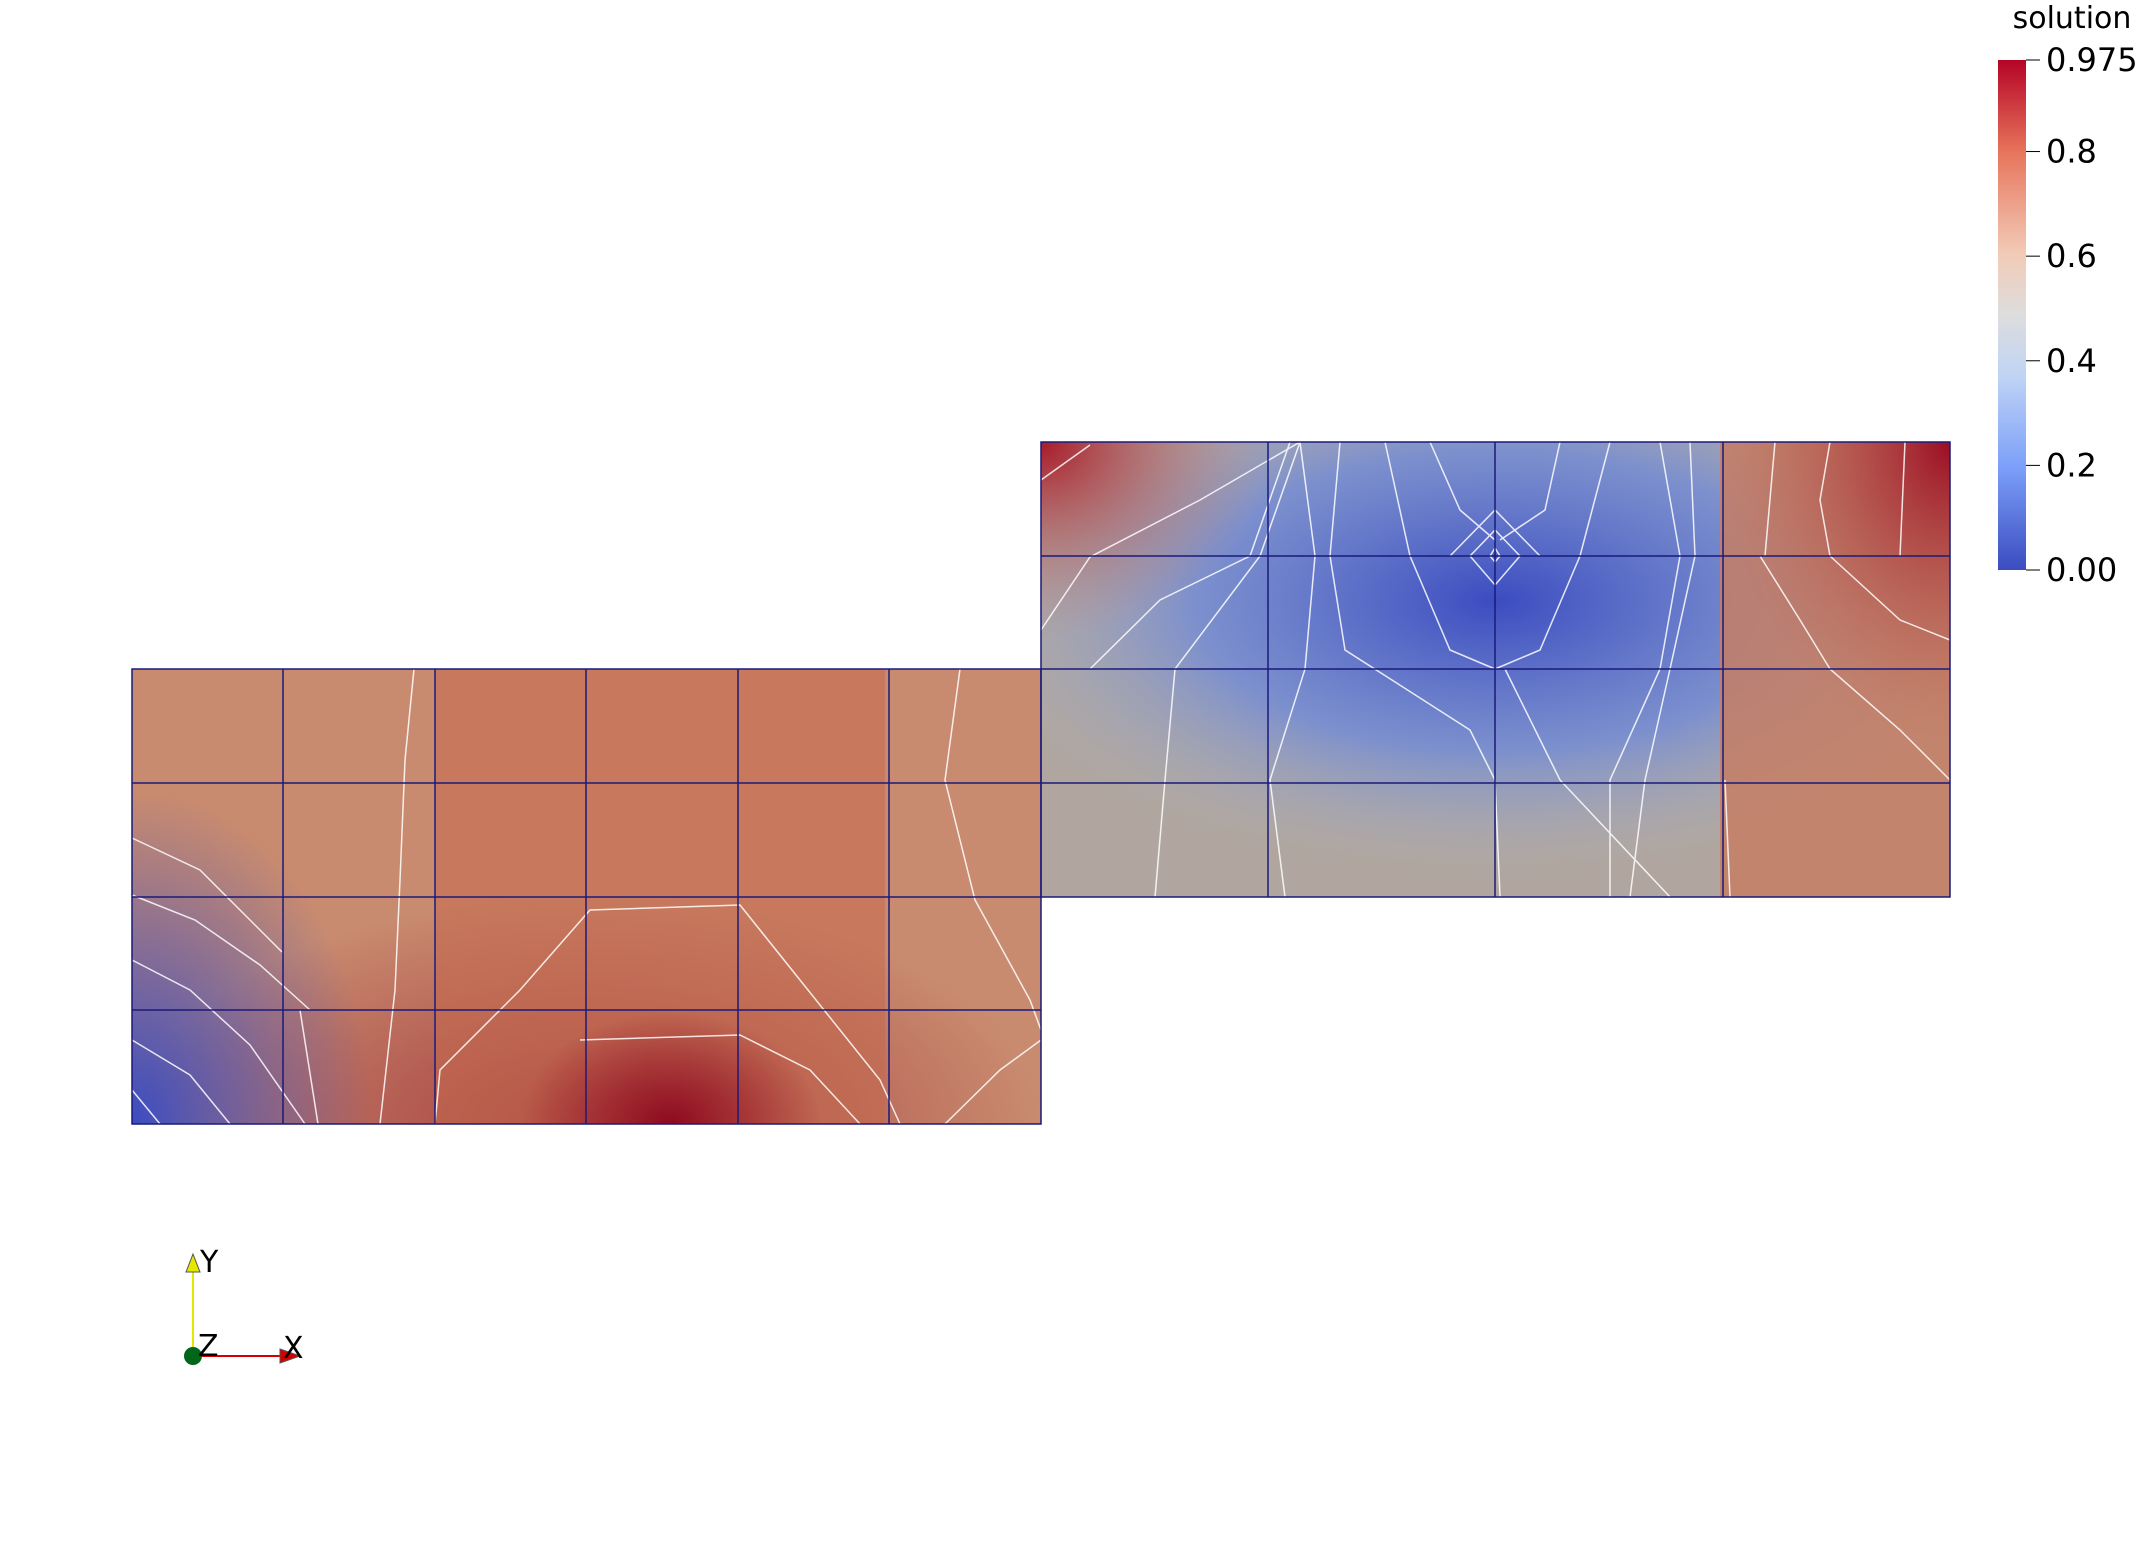 The image size is (2144, 1548). What do you see at coordinates (2081, 570) in the screenshot?
I see `legend-tick-label: 0.00` at bounding box center [2081, 570].